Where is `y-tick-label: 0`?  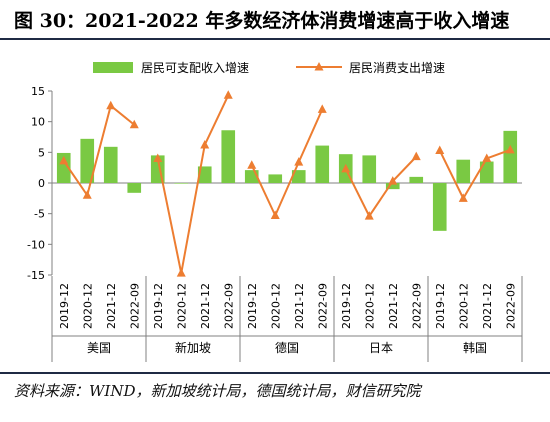 y-tick-label: 0 is located at coordinates (41, 183).